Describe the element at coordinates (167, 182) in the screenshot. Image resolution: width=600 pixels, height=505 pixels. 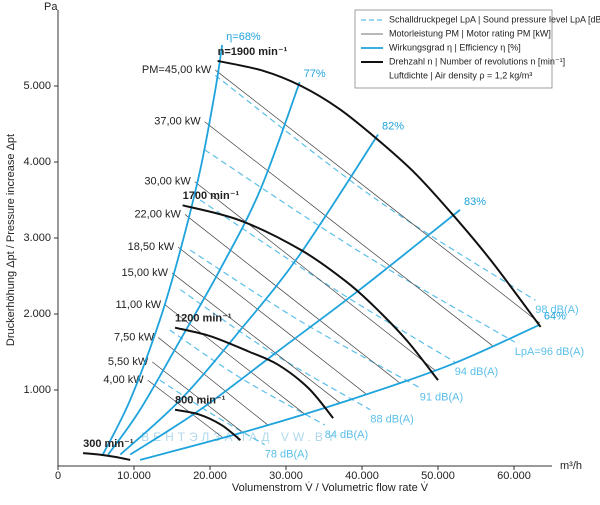
I see `curve-label: 30,00 kW` at that location.